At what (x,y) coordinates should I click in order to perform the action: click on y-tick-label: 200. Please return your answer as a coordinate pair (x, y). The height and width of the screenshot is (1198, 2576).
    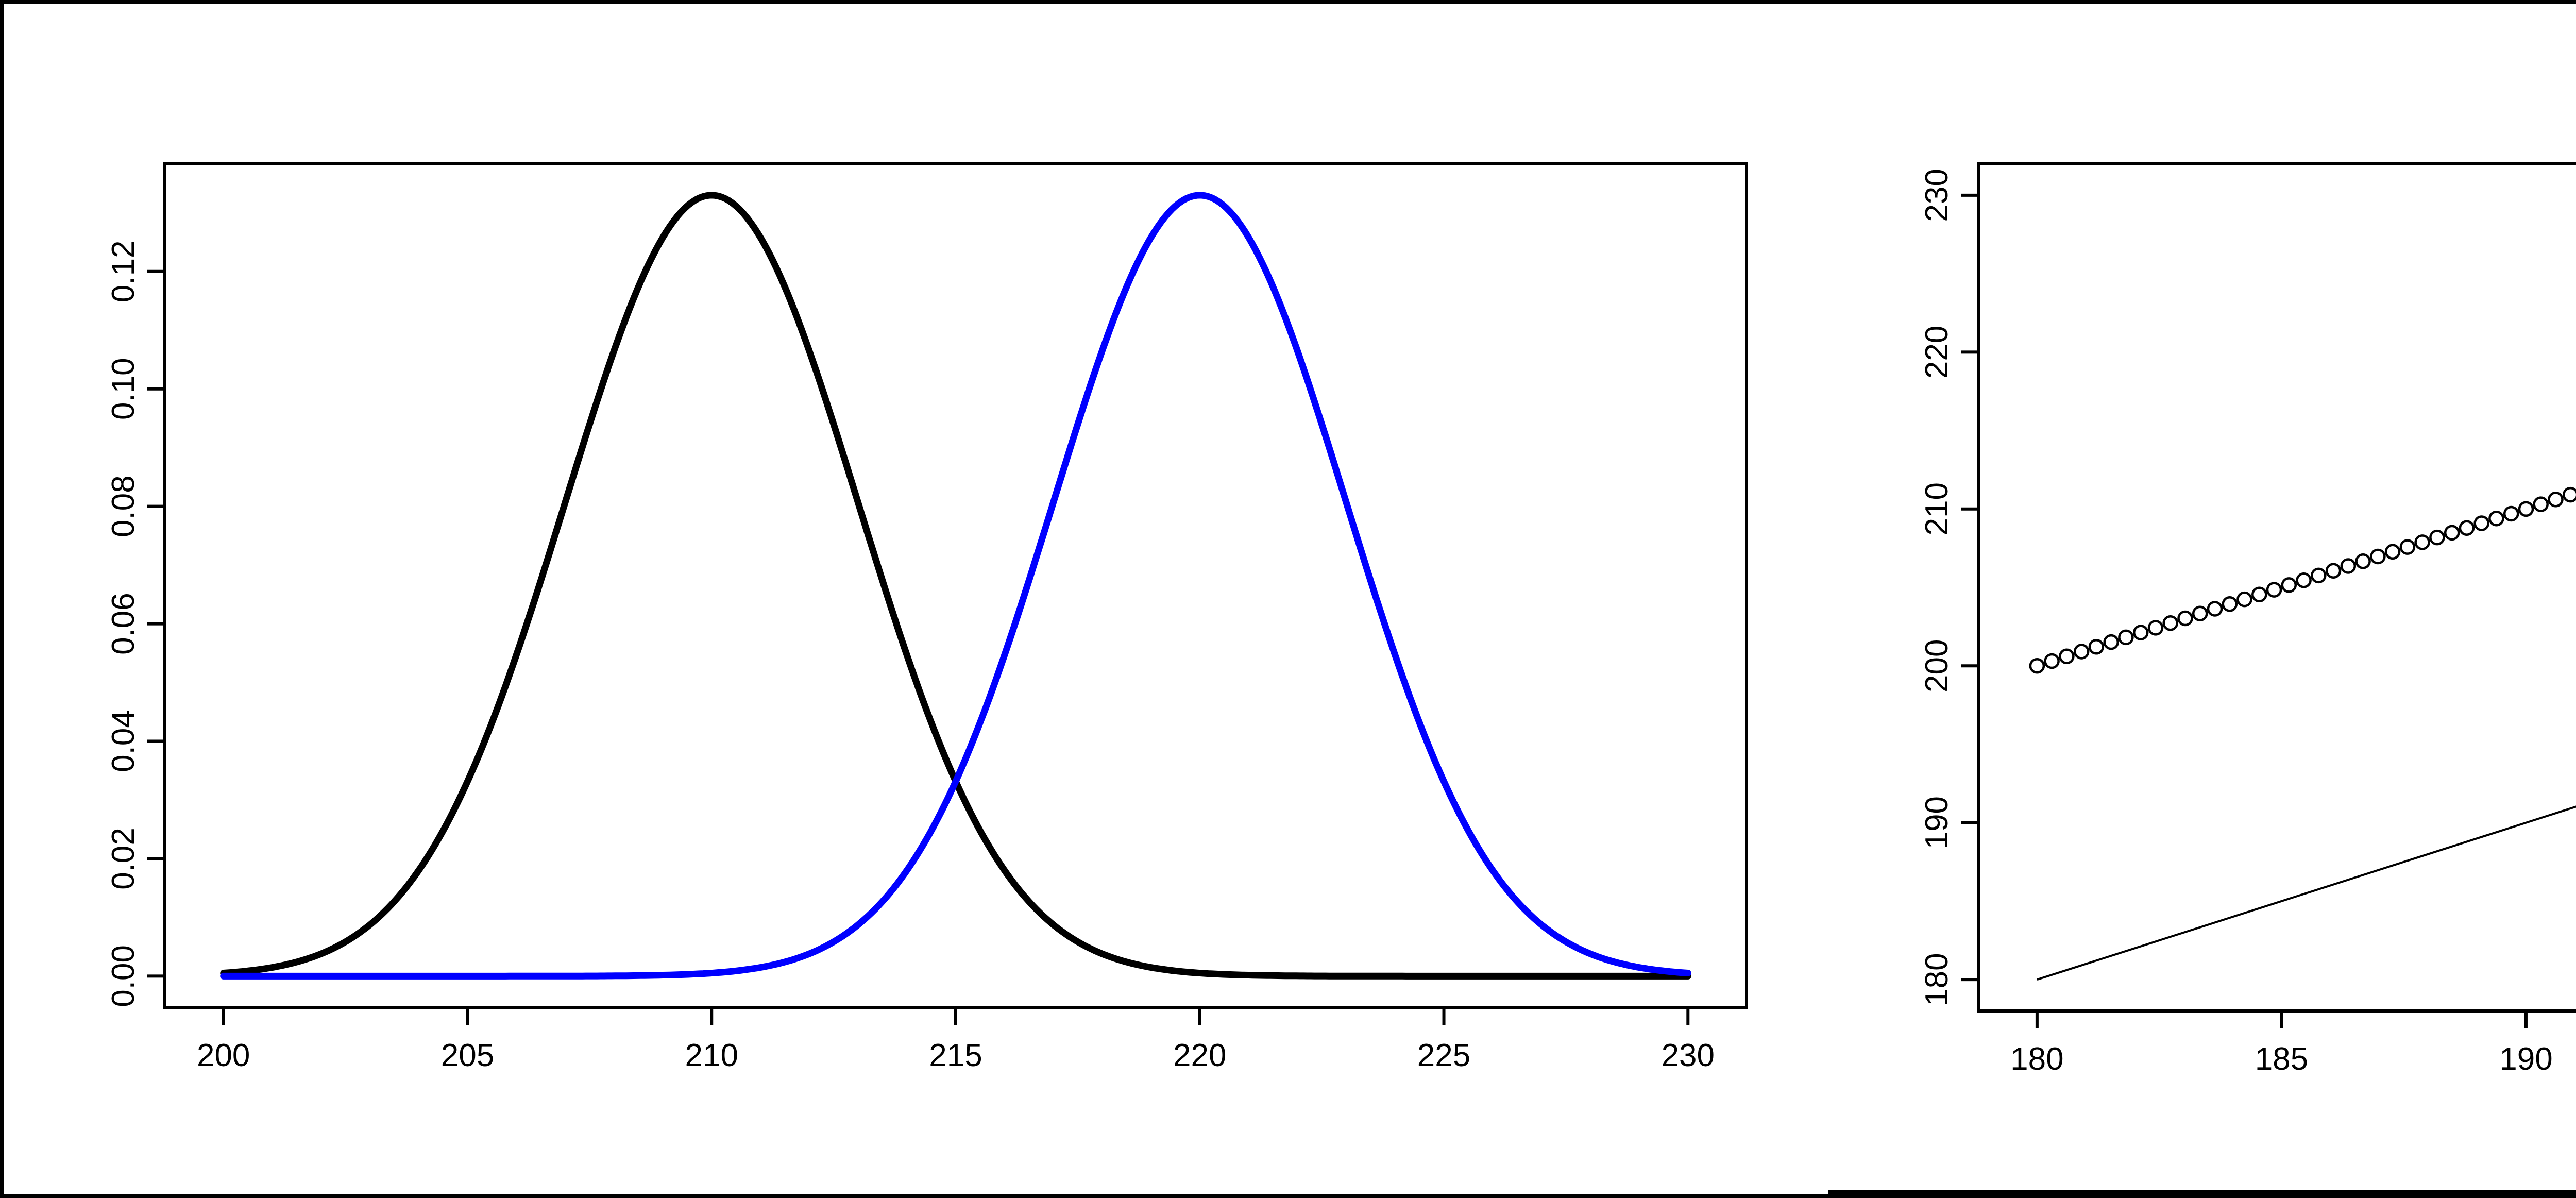
    Looking at the image, I should click on (1937, 665).